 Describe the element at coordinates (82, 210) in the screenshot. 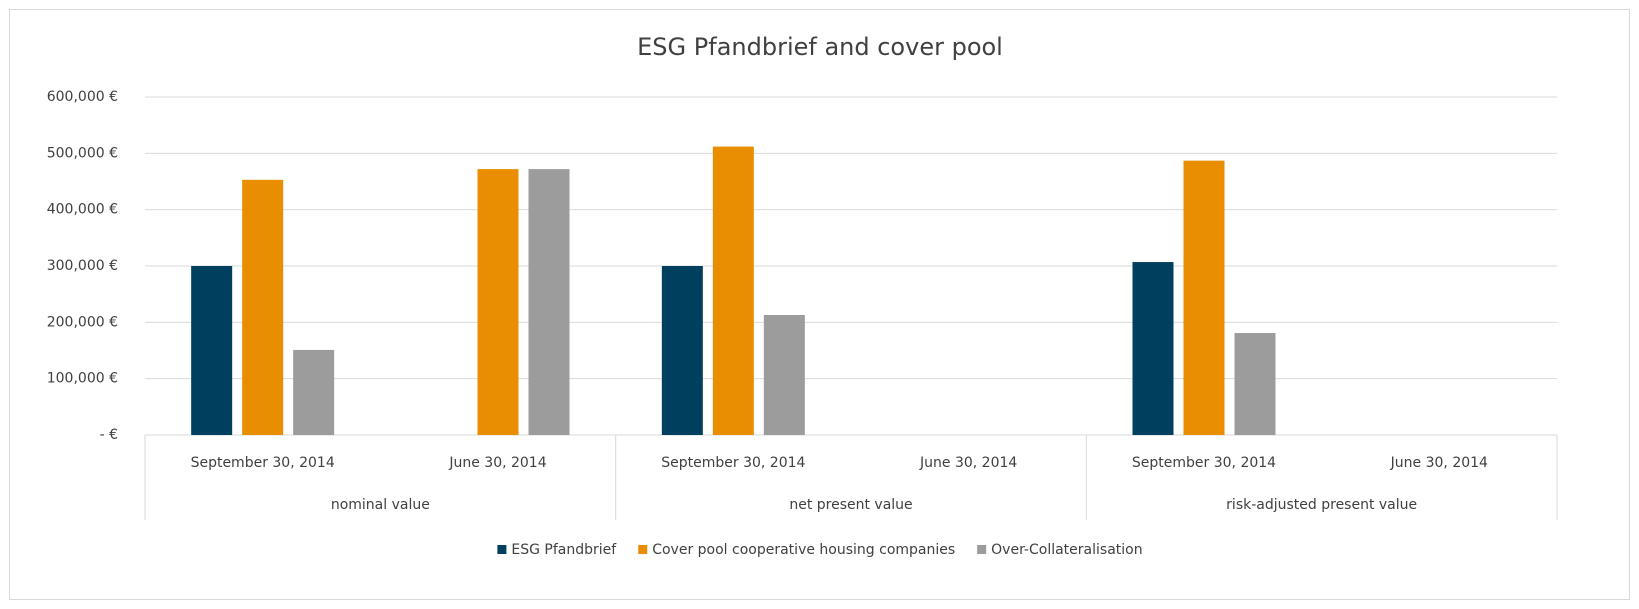

I see `y-tick-label: 400,000 €` at that location.